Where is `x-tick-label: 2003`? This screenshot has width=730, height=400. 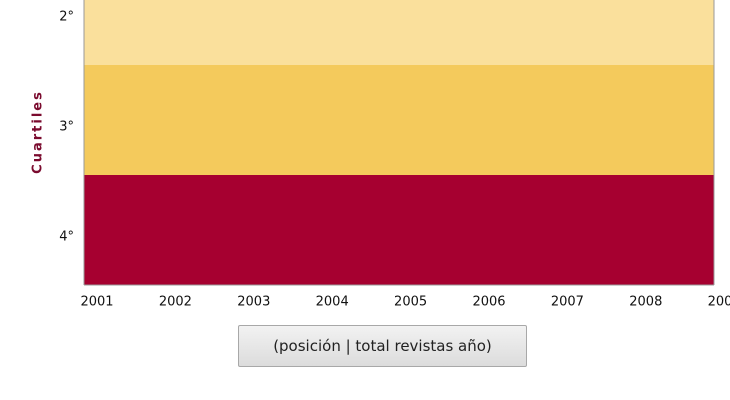
x-tick-label: 2003 is located at coordinates (253, 302).